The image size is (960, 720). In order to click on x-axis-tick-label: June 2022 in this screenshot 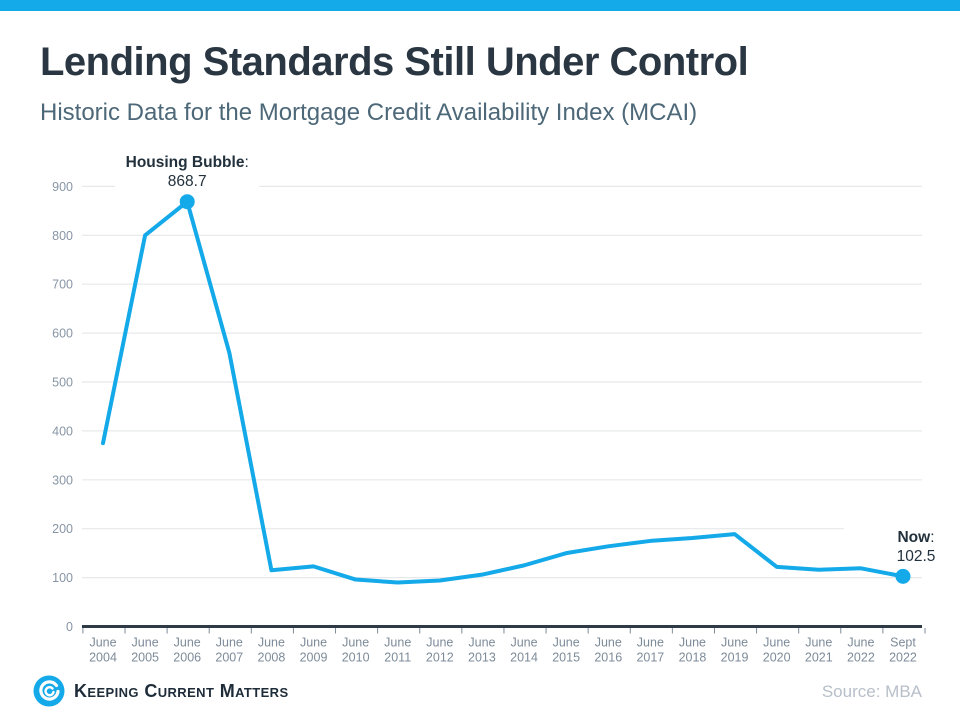, I will do `click(861, 650)`.